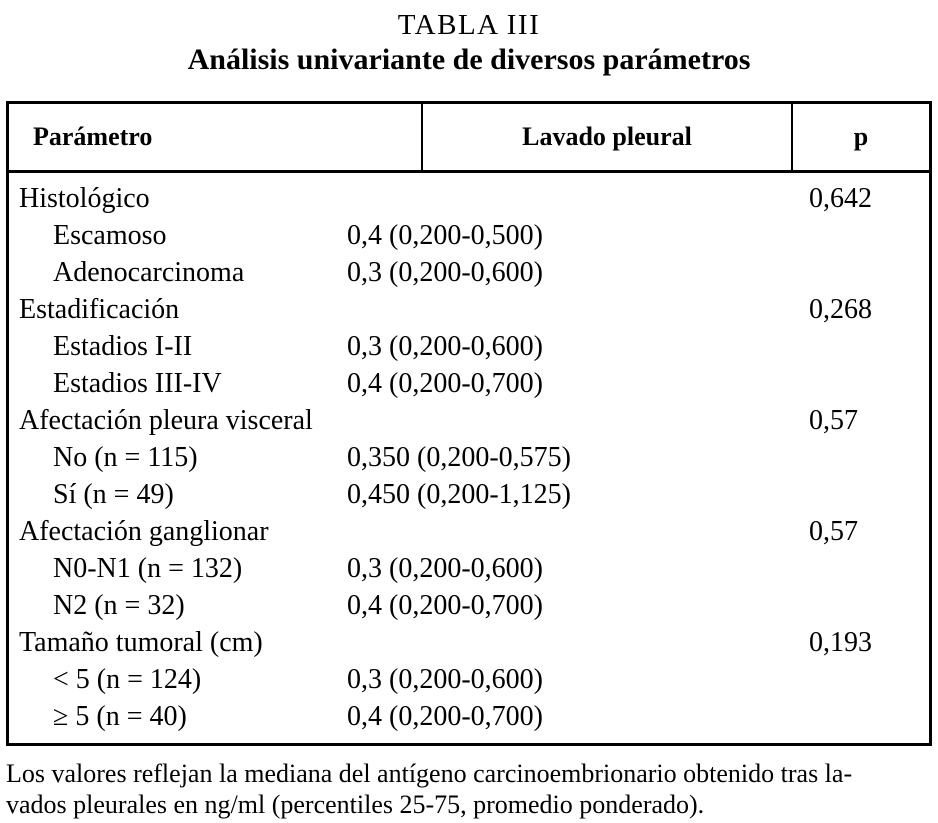 This screenshot has width=938, height=823. What do you see at coordinates (144, 531) in the screenshot?
I see `row-label: Afectación ganglionar` at bounding box center [144, 531].